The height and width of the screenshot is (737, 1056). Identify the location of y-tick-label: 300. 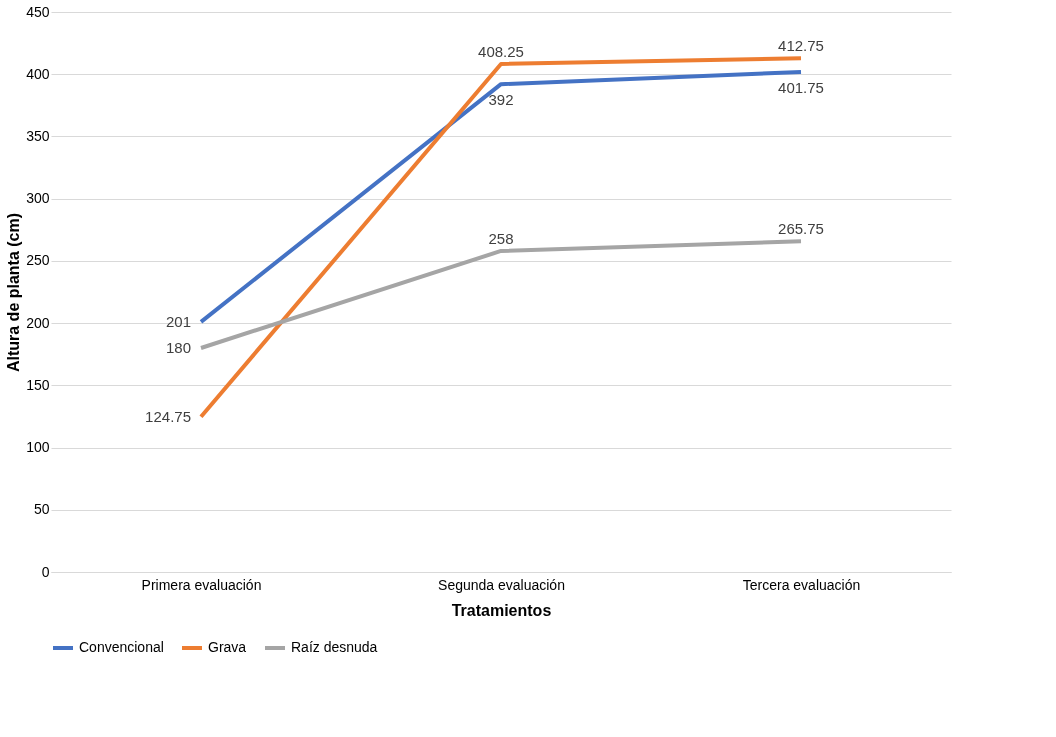
(38, 198).